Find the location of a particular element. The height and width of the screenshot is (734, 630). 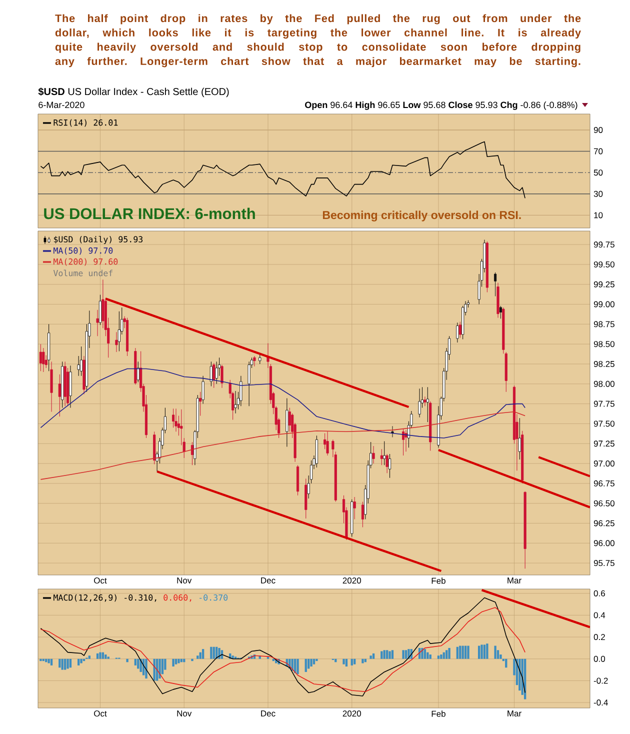

line-series is located at coordinates (283, 445).